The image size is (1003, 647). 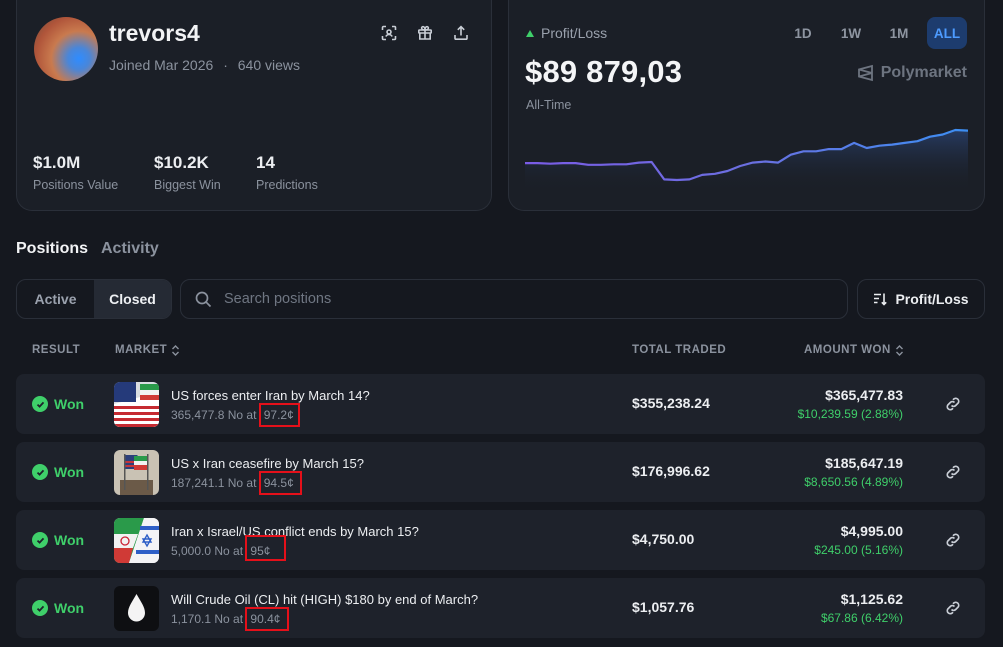 I want to click on scan-icon, so click(x=389, y=33).